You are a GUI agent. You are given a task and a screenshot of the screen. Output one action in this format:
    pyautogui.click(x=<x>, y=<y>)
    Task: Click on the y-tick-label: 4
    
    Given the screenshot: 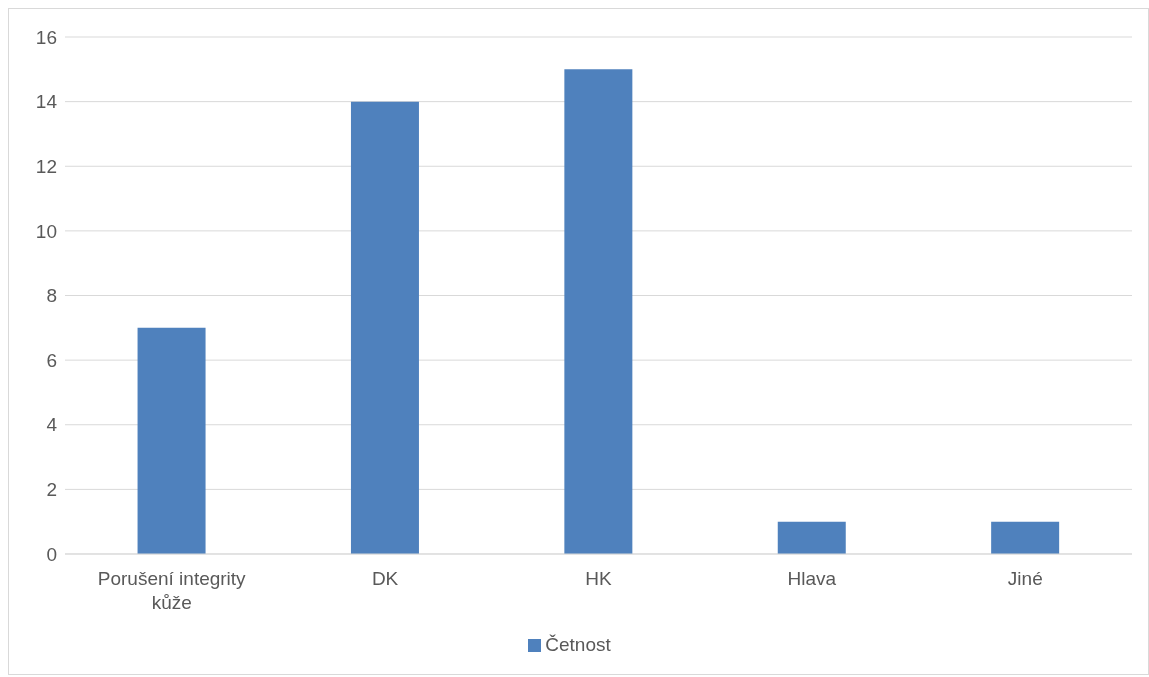 What is the action you would take?
    pyautogui.click(x=52, y=425)
    